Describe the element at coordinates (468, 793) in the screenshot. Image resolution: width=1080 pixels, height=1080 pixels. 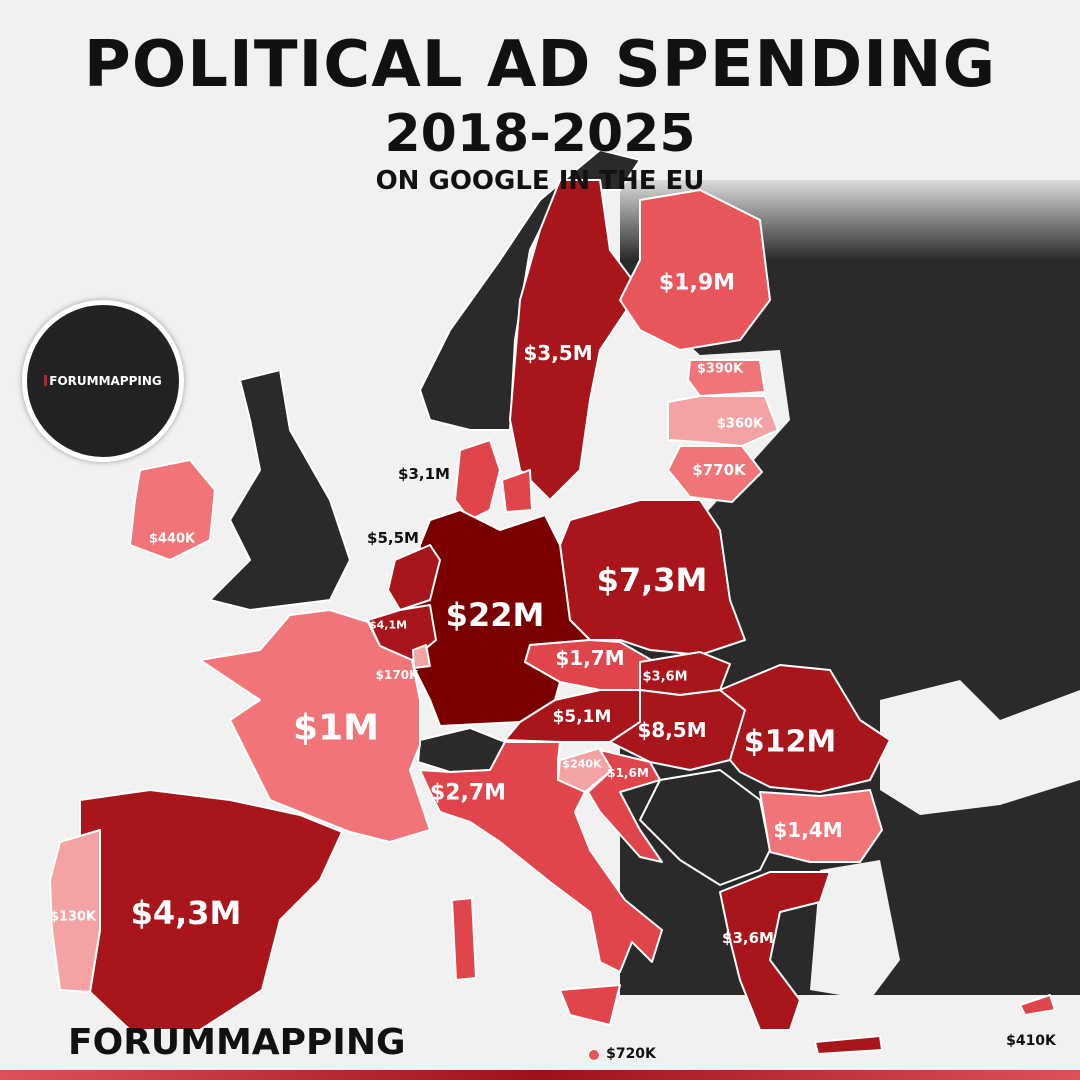
I see `label-italy: $2,7M` at that location.